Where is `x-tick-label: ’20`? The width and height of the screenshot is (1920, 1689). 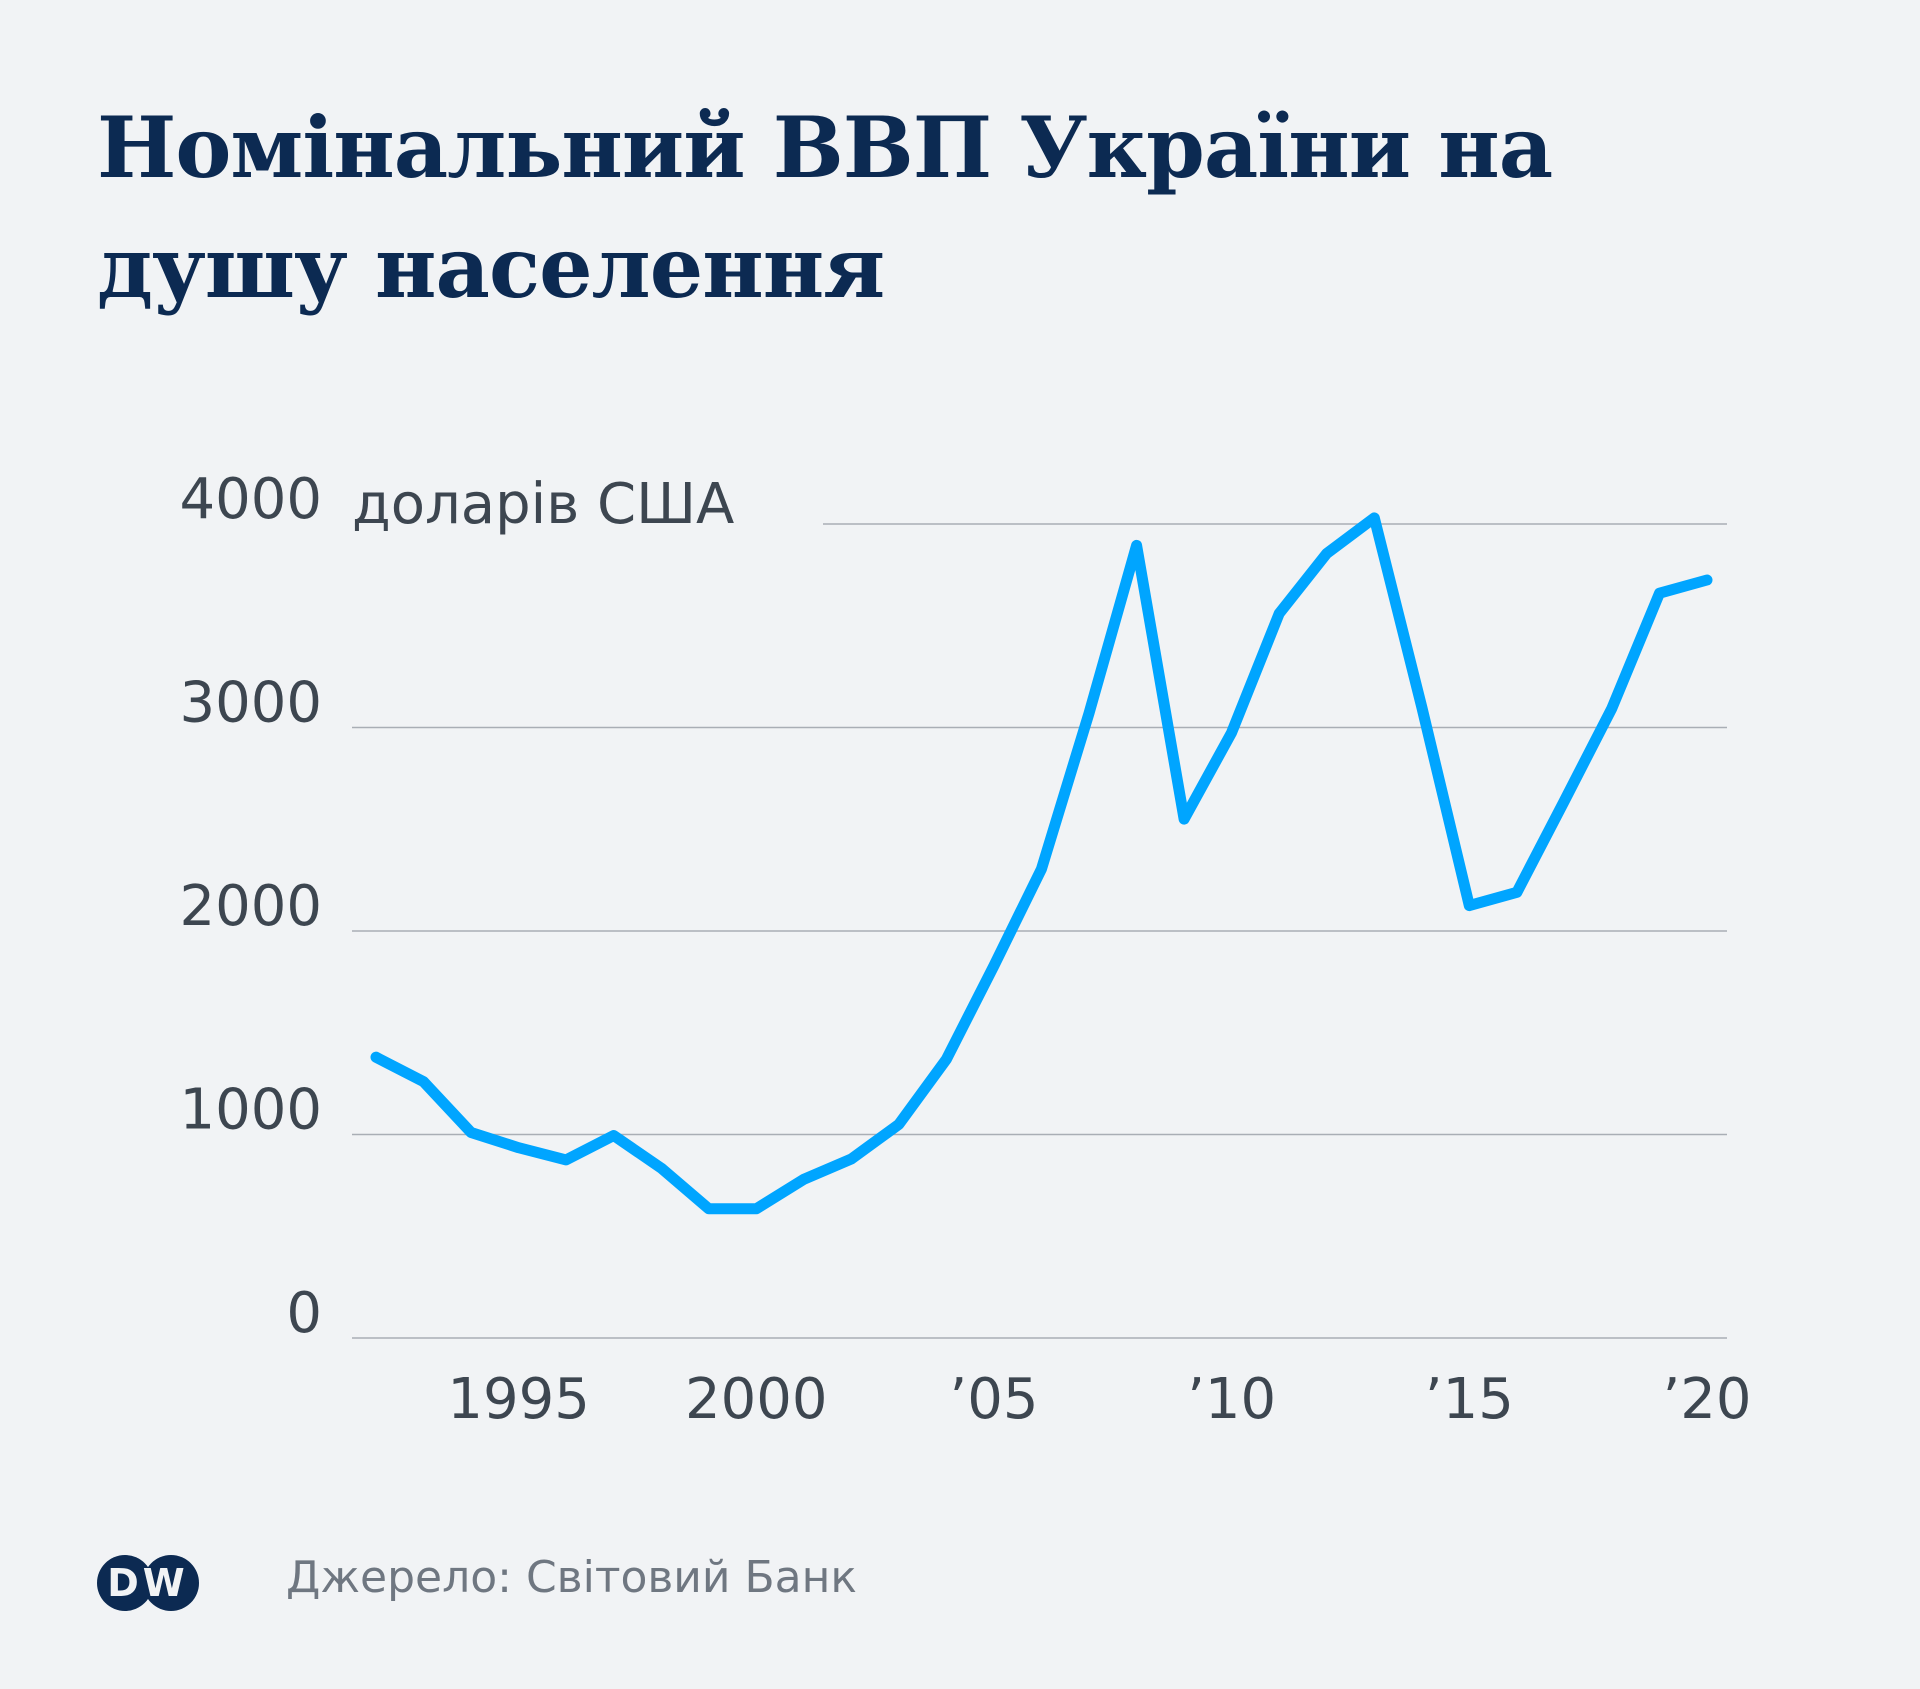
x-tick-label: ’20 is located at coordinates (1706, 1399).